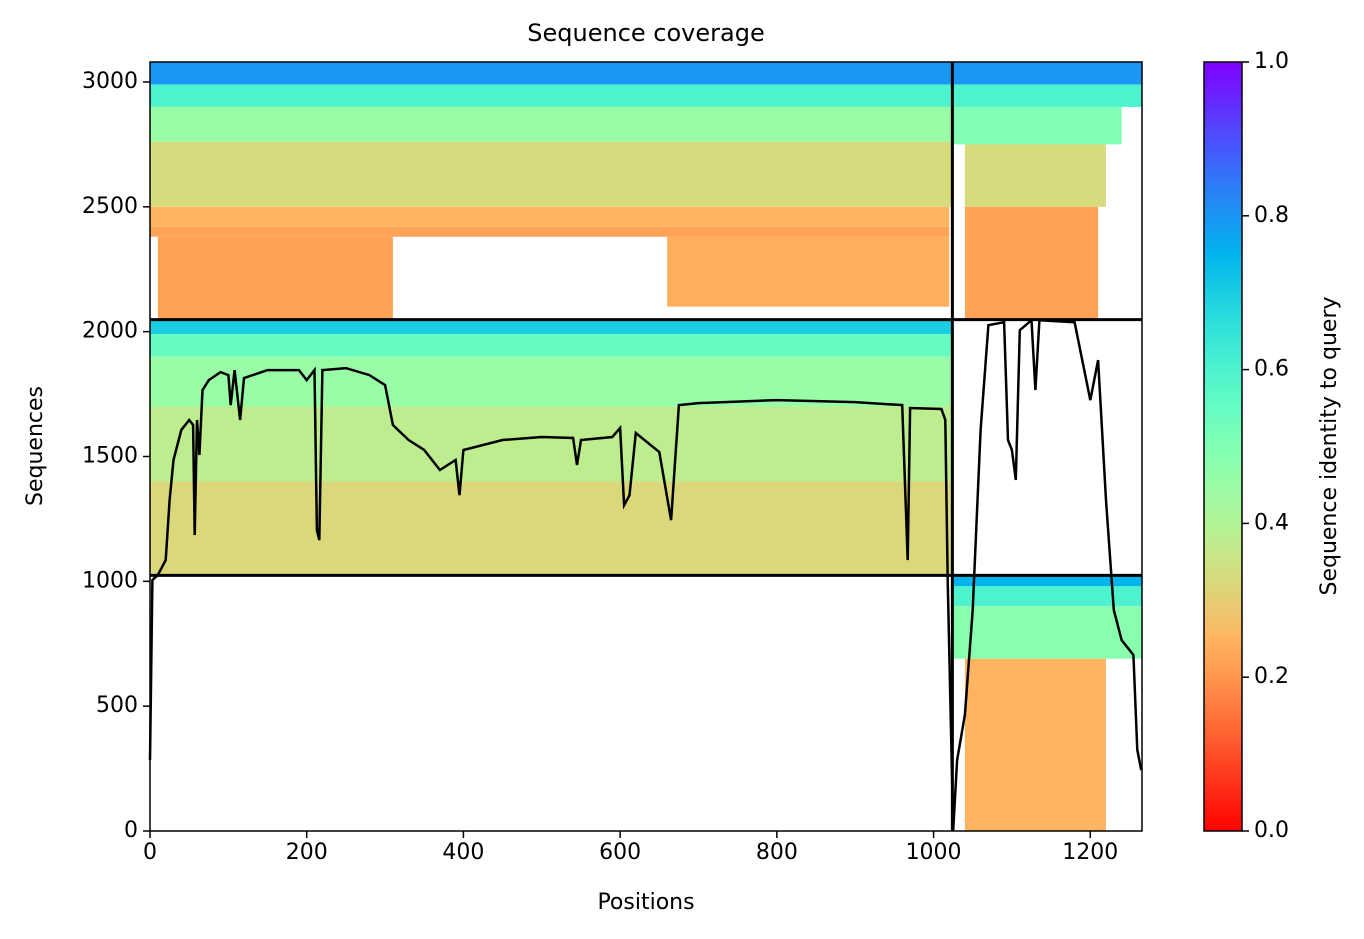 This screenshot has width=1364, height=939. Describe the element at coordinates (934, 852) in the screenshot. I see `x-tick-label: 1000` at that location.